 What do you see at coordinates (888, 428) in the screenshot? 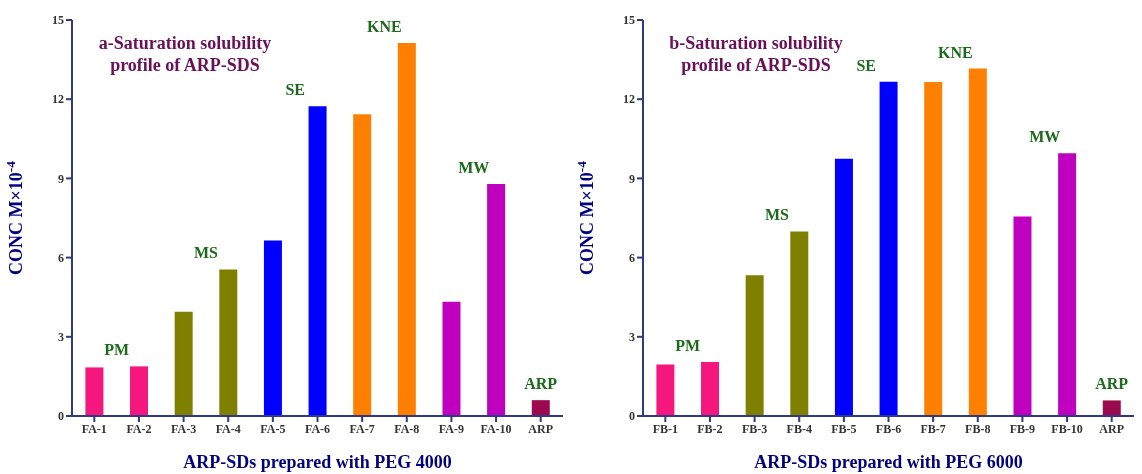
I see `x-tick-label: FB-6` at bounding box center [888, 428].